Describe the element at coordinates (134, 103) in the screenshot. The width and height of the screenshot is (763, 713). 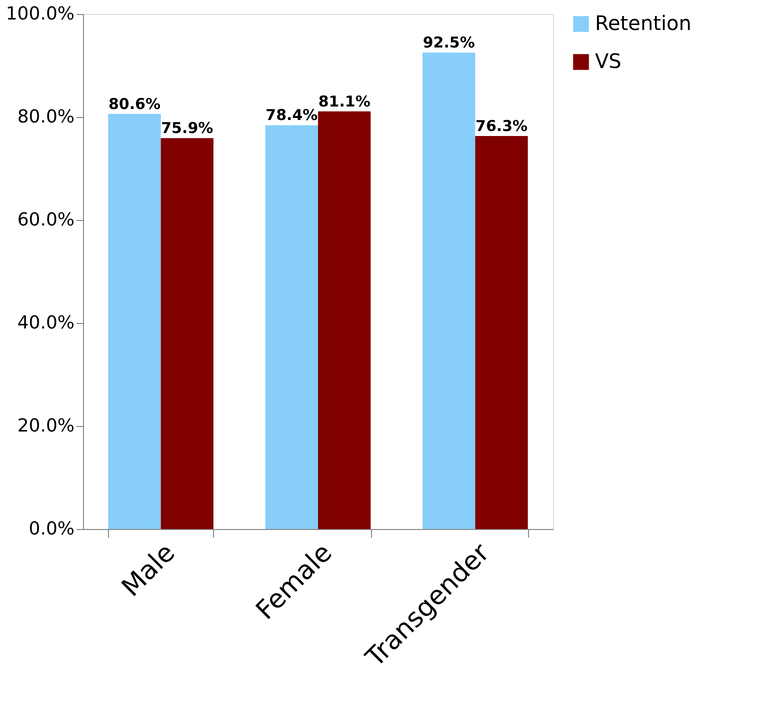
I see `data-label: 80.6%` at that location.